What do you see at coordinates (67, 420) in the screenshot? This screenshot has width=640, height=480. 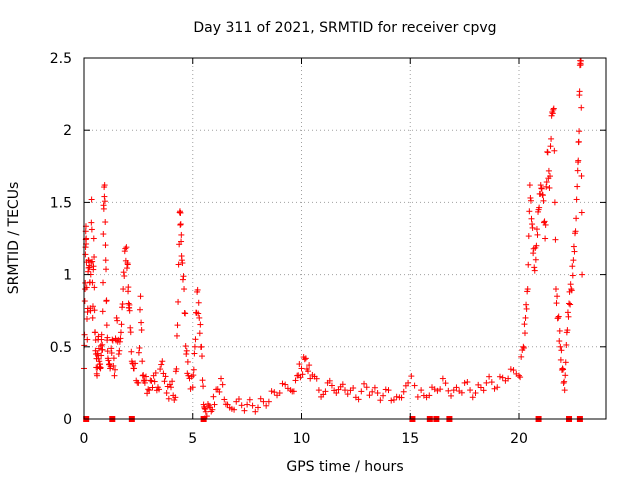 I see `y-tick-label: 0` at bounding box center [67, 420].